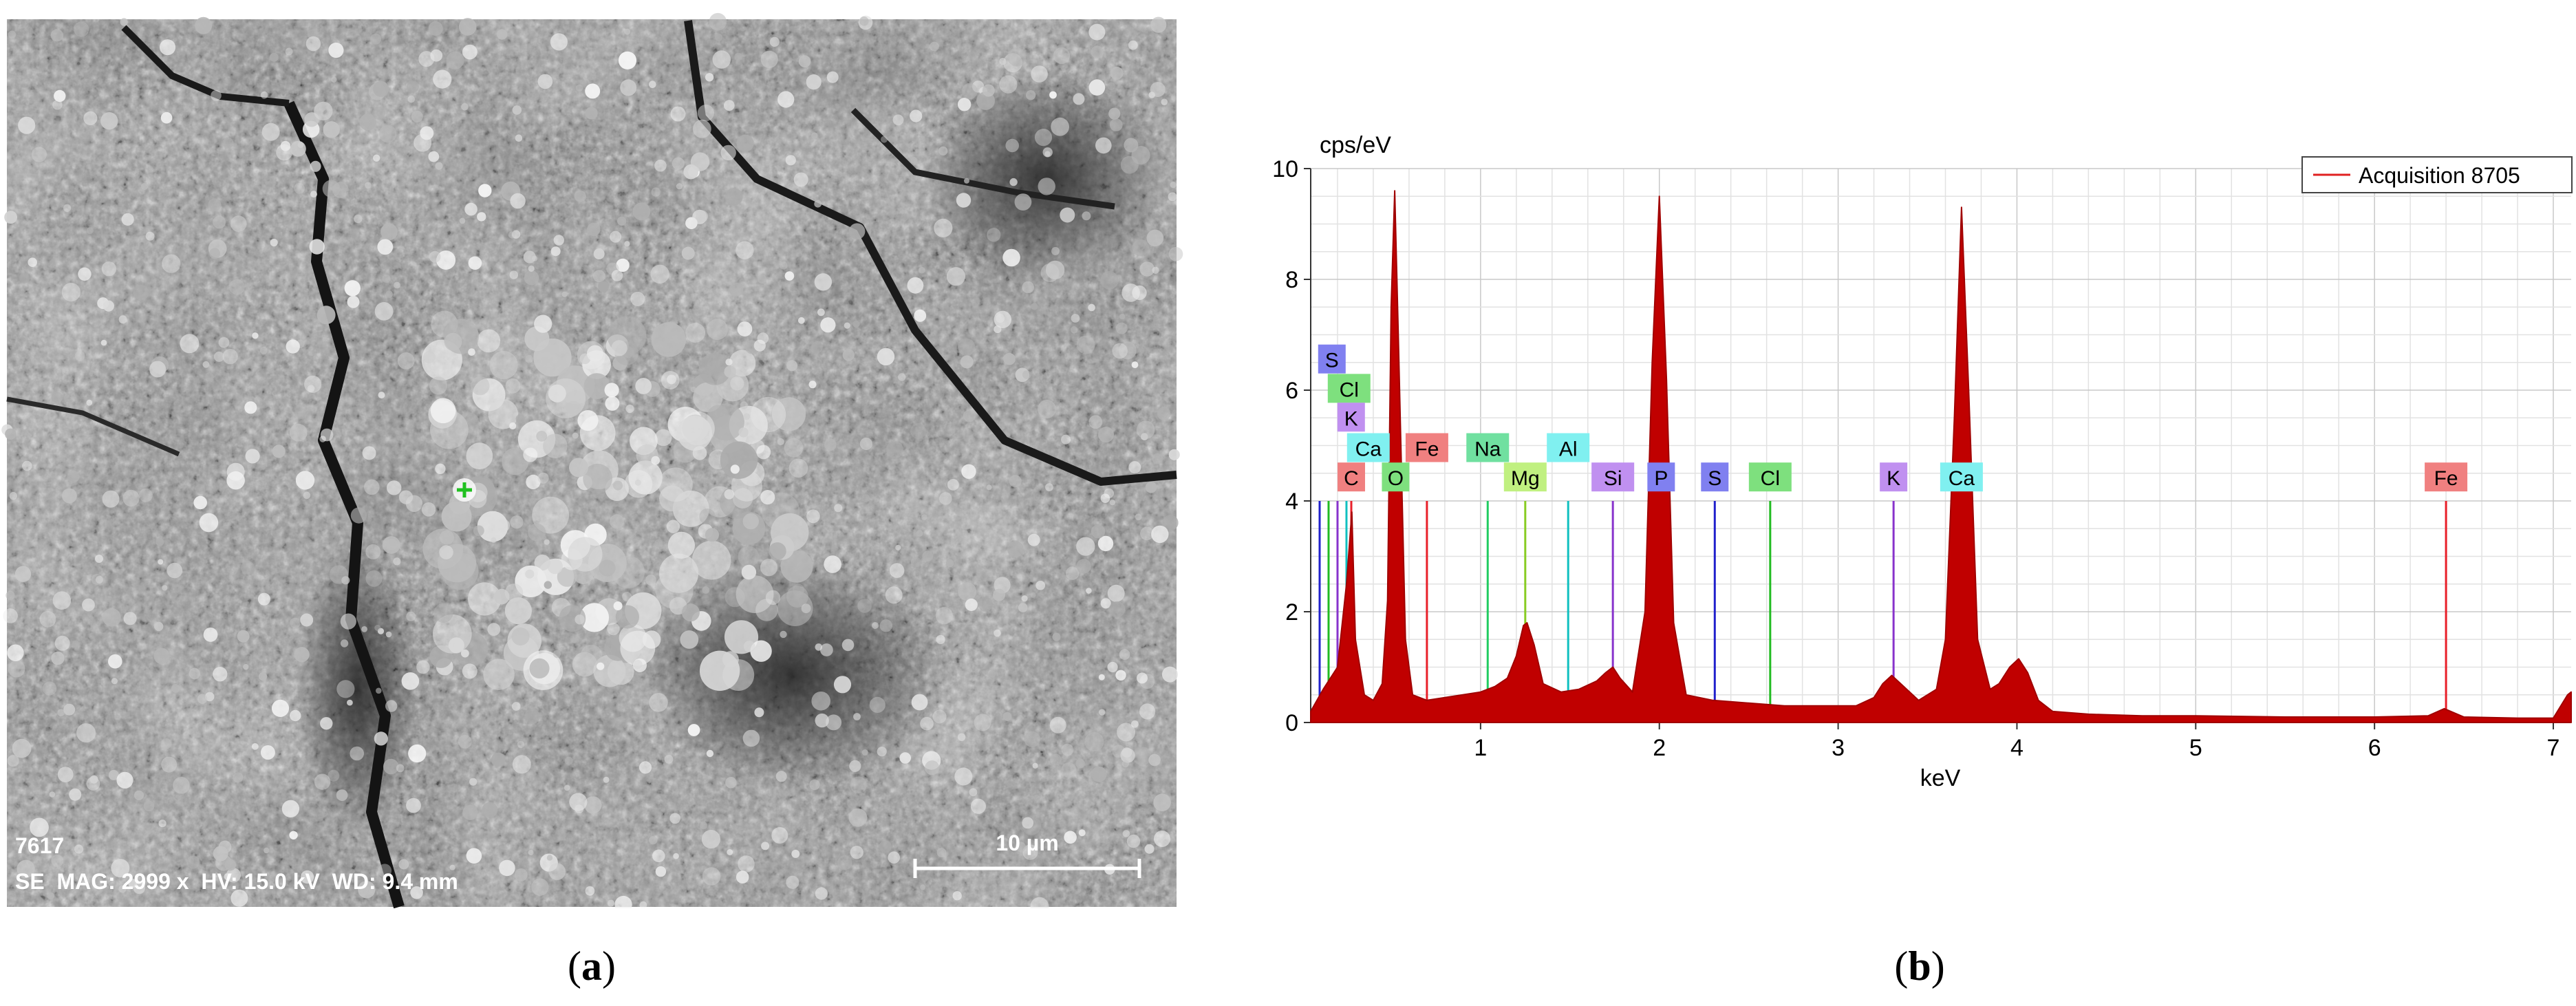 This screenshot has height=1006, width=2576. Describe the element at coordinates (2437, 174) in the screenshot. I see `legend: Acquisition 8705` at that location.